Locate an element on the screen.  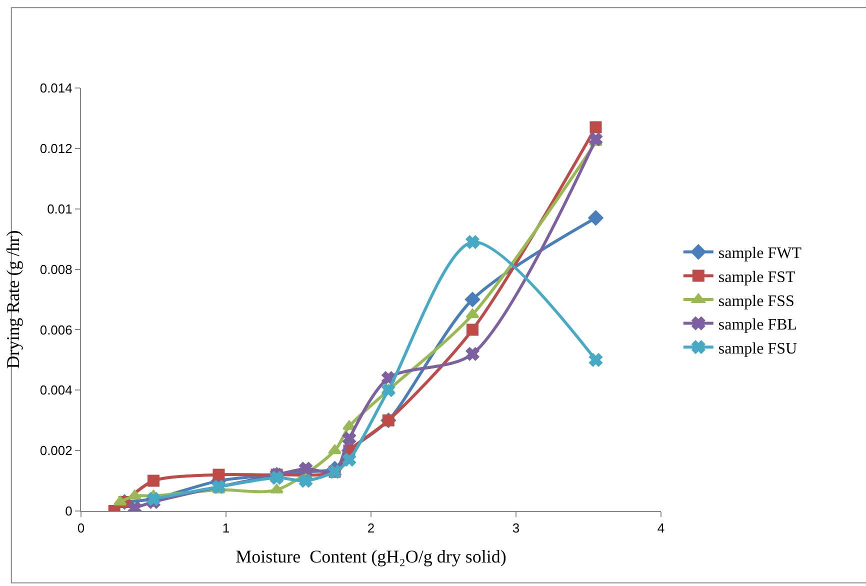
y-tick-label: 0.014 is located at coordinates (56, 88).